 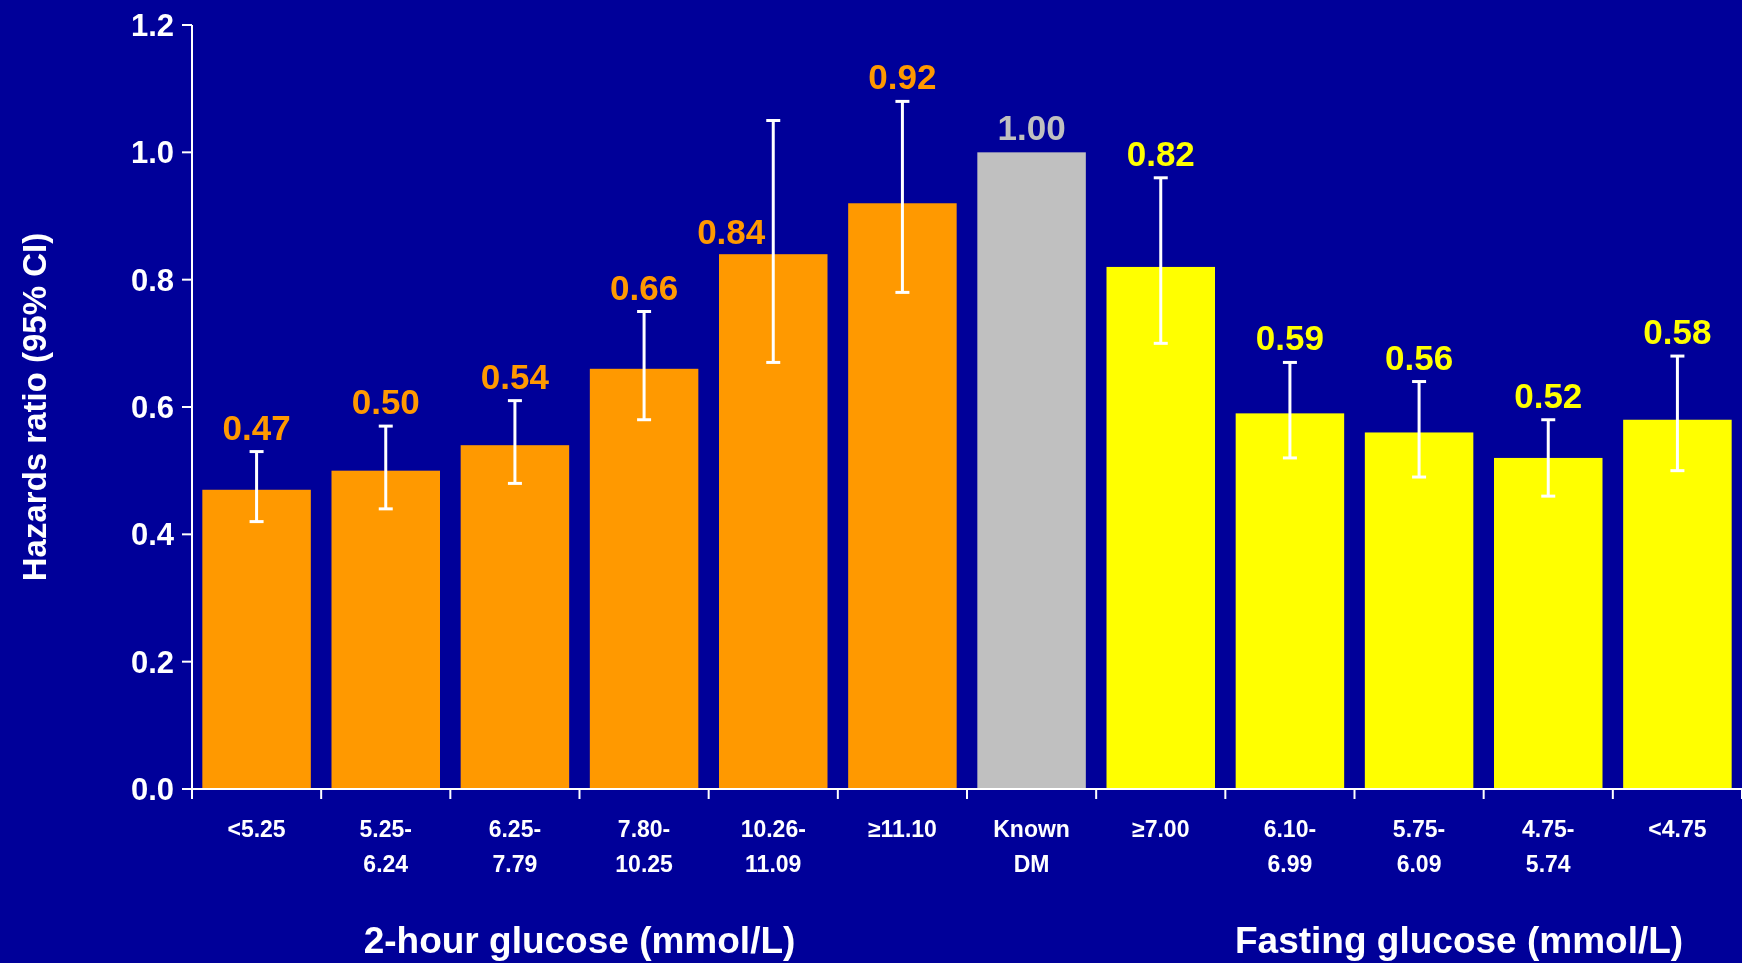 What do you see at coordinates (152, 153) in the screenshot?
I see `y-tick-label: 1.0` at bounding box center [152, 153].